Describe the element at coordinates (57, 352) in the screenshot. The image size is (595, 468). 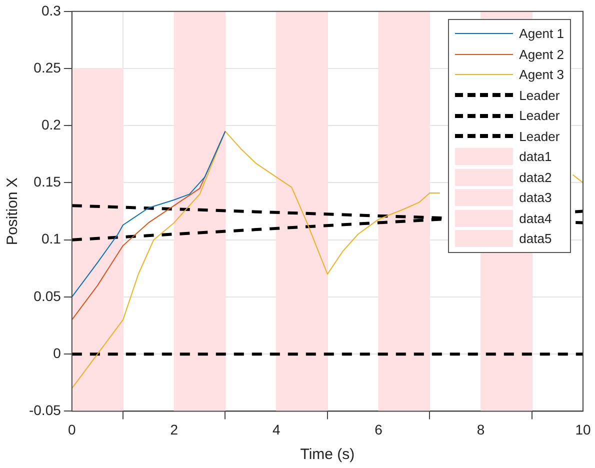
I see `y-tick-label: 0` at that location.